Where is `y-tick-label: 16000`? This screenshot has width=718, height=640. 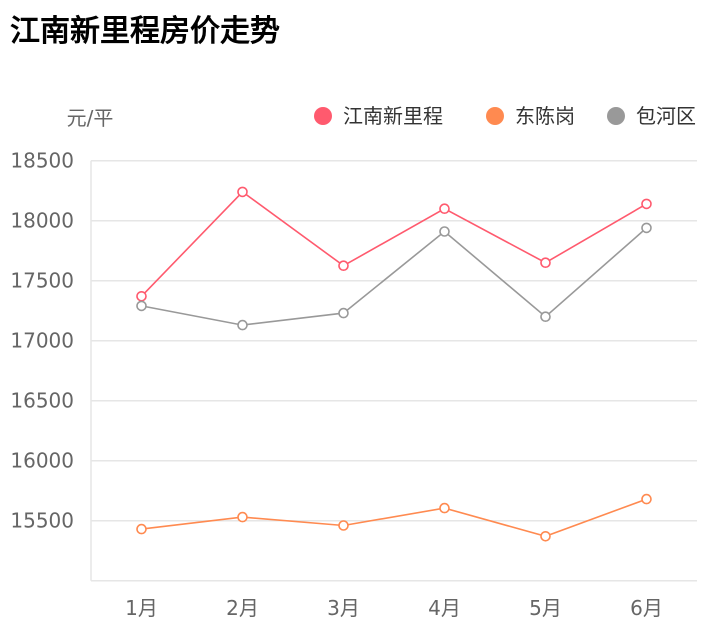 y-tick-label: 16000 is located at coordinates (42, 461).